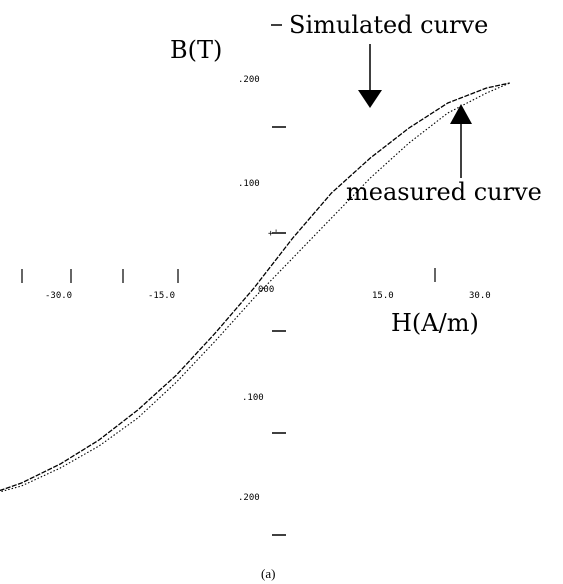 This screenshot has height=584, width=563. What do you see at coordinates (435, 323) in the screenshot?
I see `x-axis-label: H(A/m)` at bounding box center [435, 323].